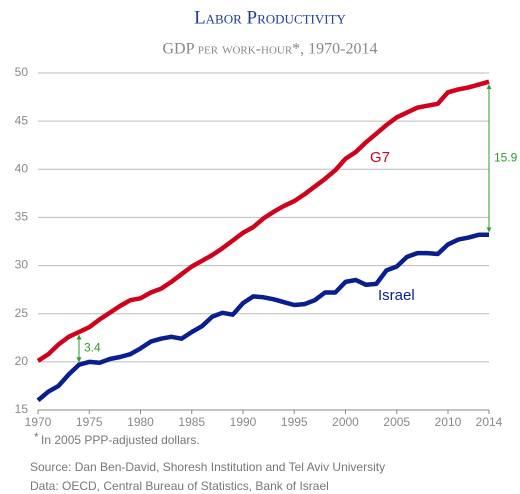 The width and height of the screenshot is (520, 494). Describe the element at coordinates (22, 265) in the screenshot. I see `y-tick-label: 30` at that location.